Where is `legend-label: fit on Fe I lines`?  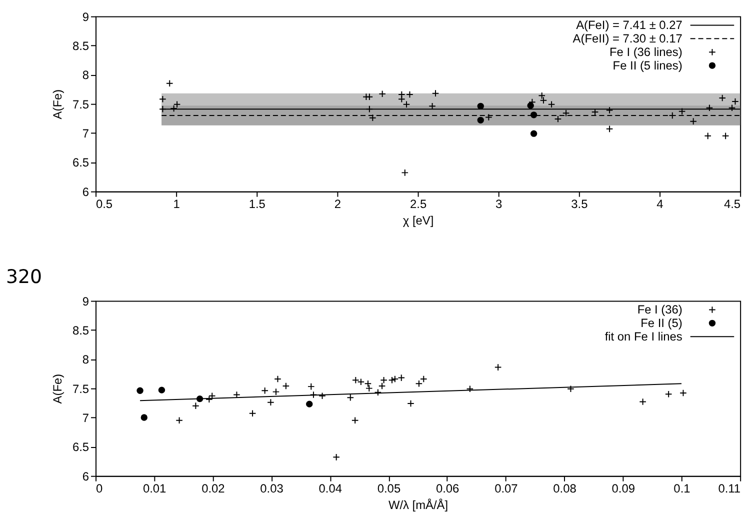
legend-label: fit on Fe I lines is located at coordinates (643, 337).